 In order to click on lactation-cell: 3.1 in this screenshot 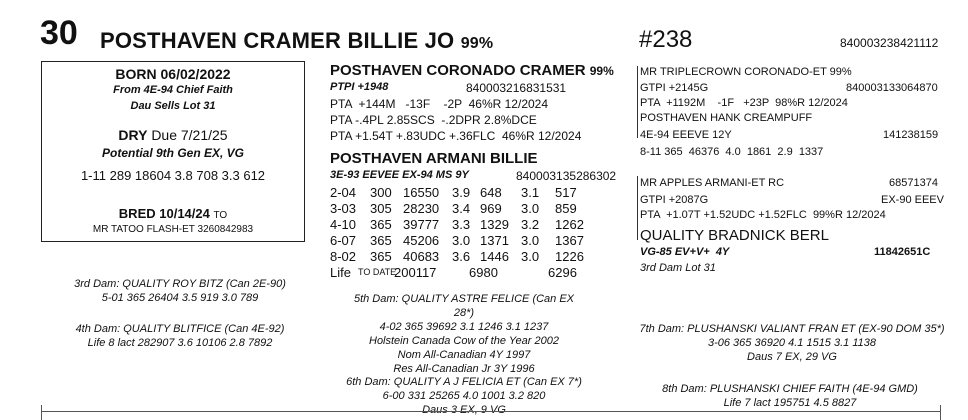, I will do `click(530, 192)`.